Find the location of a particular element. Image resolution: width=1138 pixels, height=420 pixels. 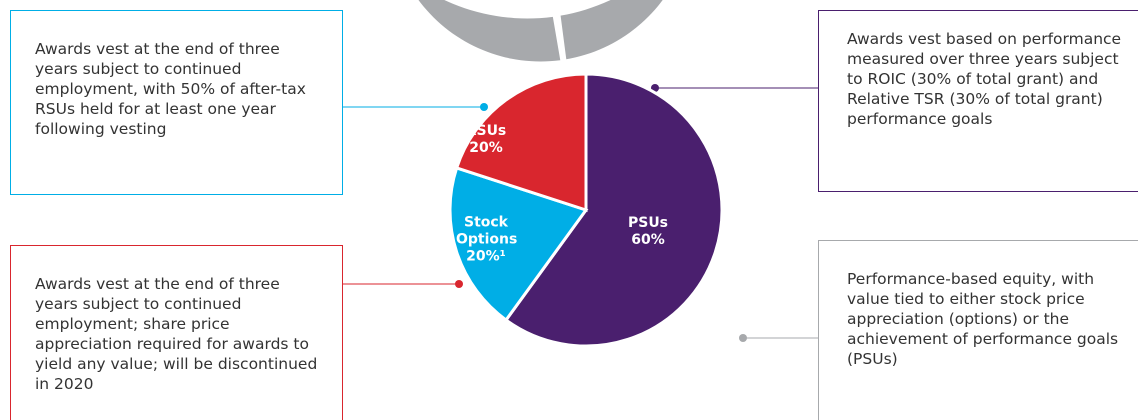

slice-name: Stock Options is located at coordinates (487, 231).